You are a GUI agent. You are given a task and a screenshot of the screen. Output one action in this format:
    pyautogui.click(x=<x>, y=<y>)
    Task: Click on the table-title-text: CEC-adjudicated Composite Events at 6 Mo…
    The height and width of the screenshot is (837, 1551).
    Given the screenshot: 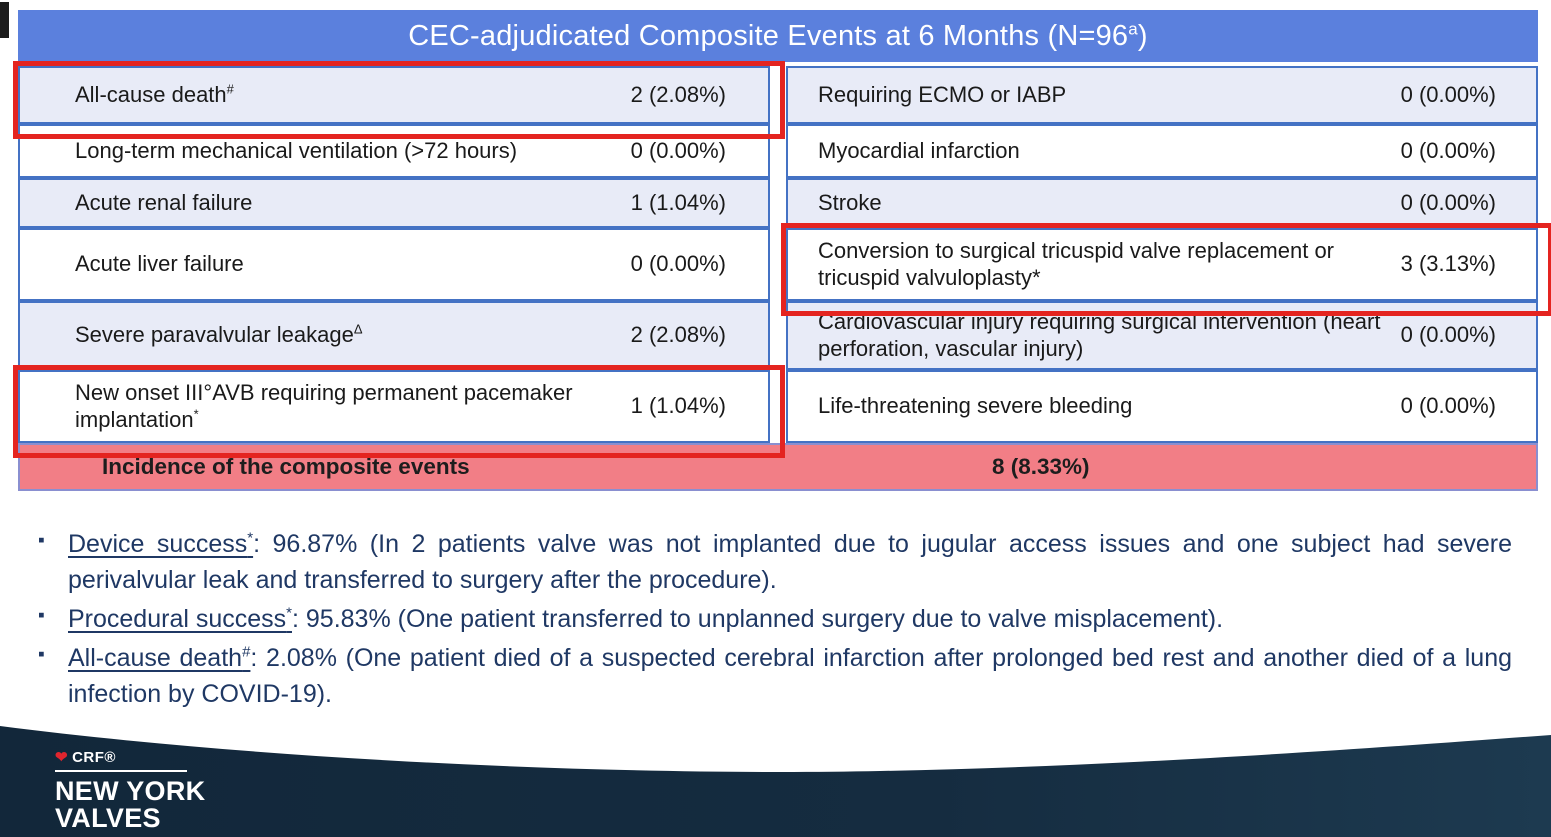 What is the action you would take?
    pyautogui.click(x=778, y=35)
    